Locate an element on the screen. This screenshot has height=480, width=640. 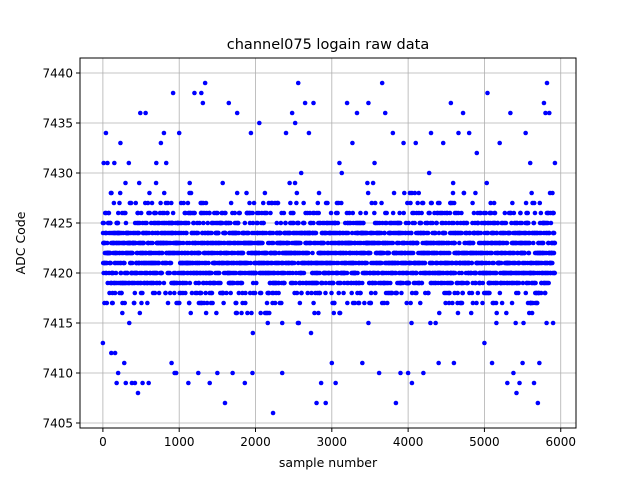
y-tick-label: 7415 is located at coordinates (57, 324).